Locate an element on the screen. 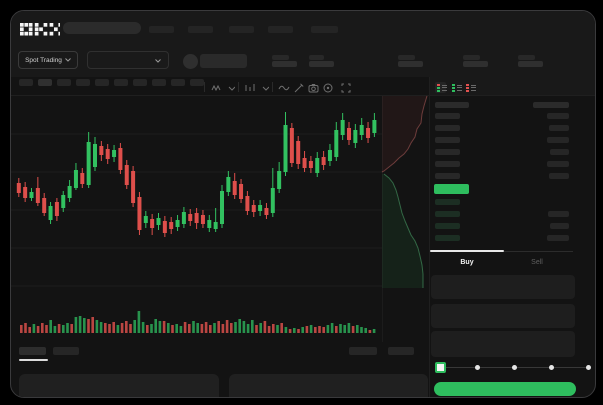 This screenshot has width=603, height=405. bid-amount is located at coordinates (558, 238).